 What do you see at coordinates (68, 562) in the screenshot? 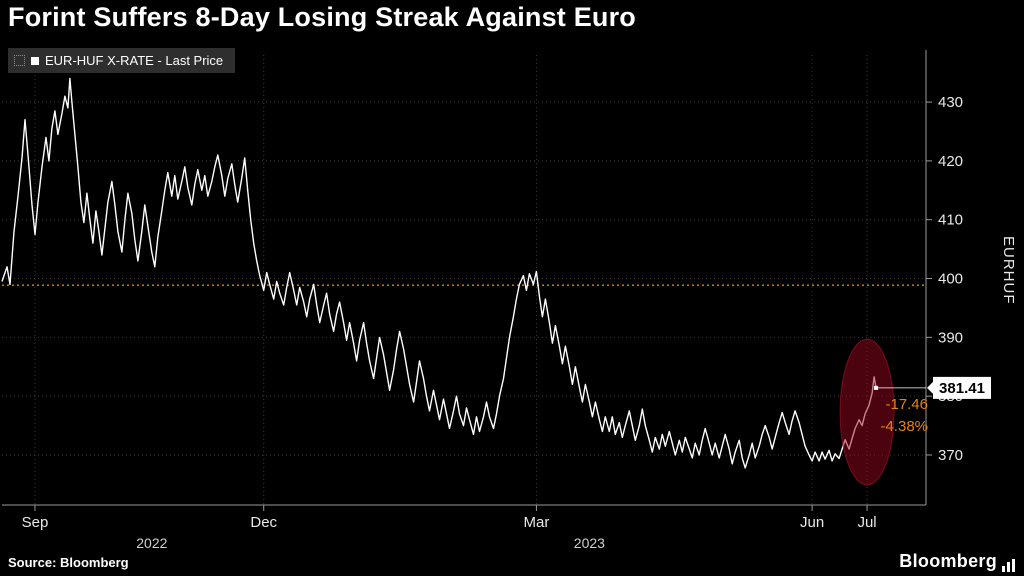
I see `source-credit: Source: Bloomberg` at bounding box center [68, 562].